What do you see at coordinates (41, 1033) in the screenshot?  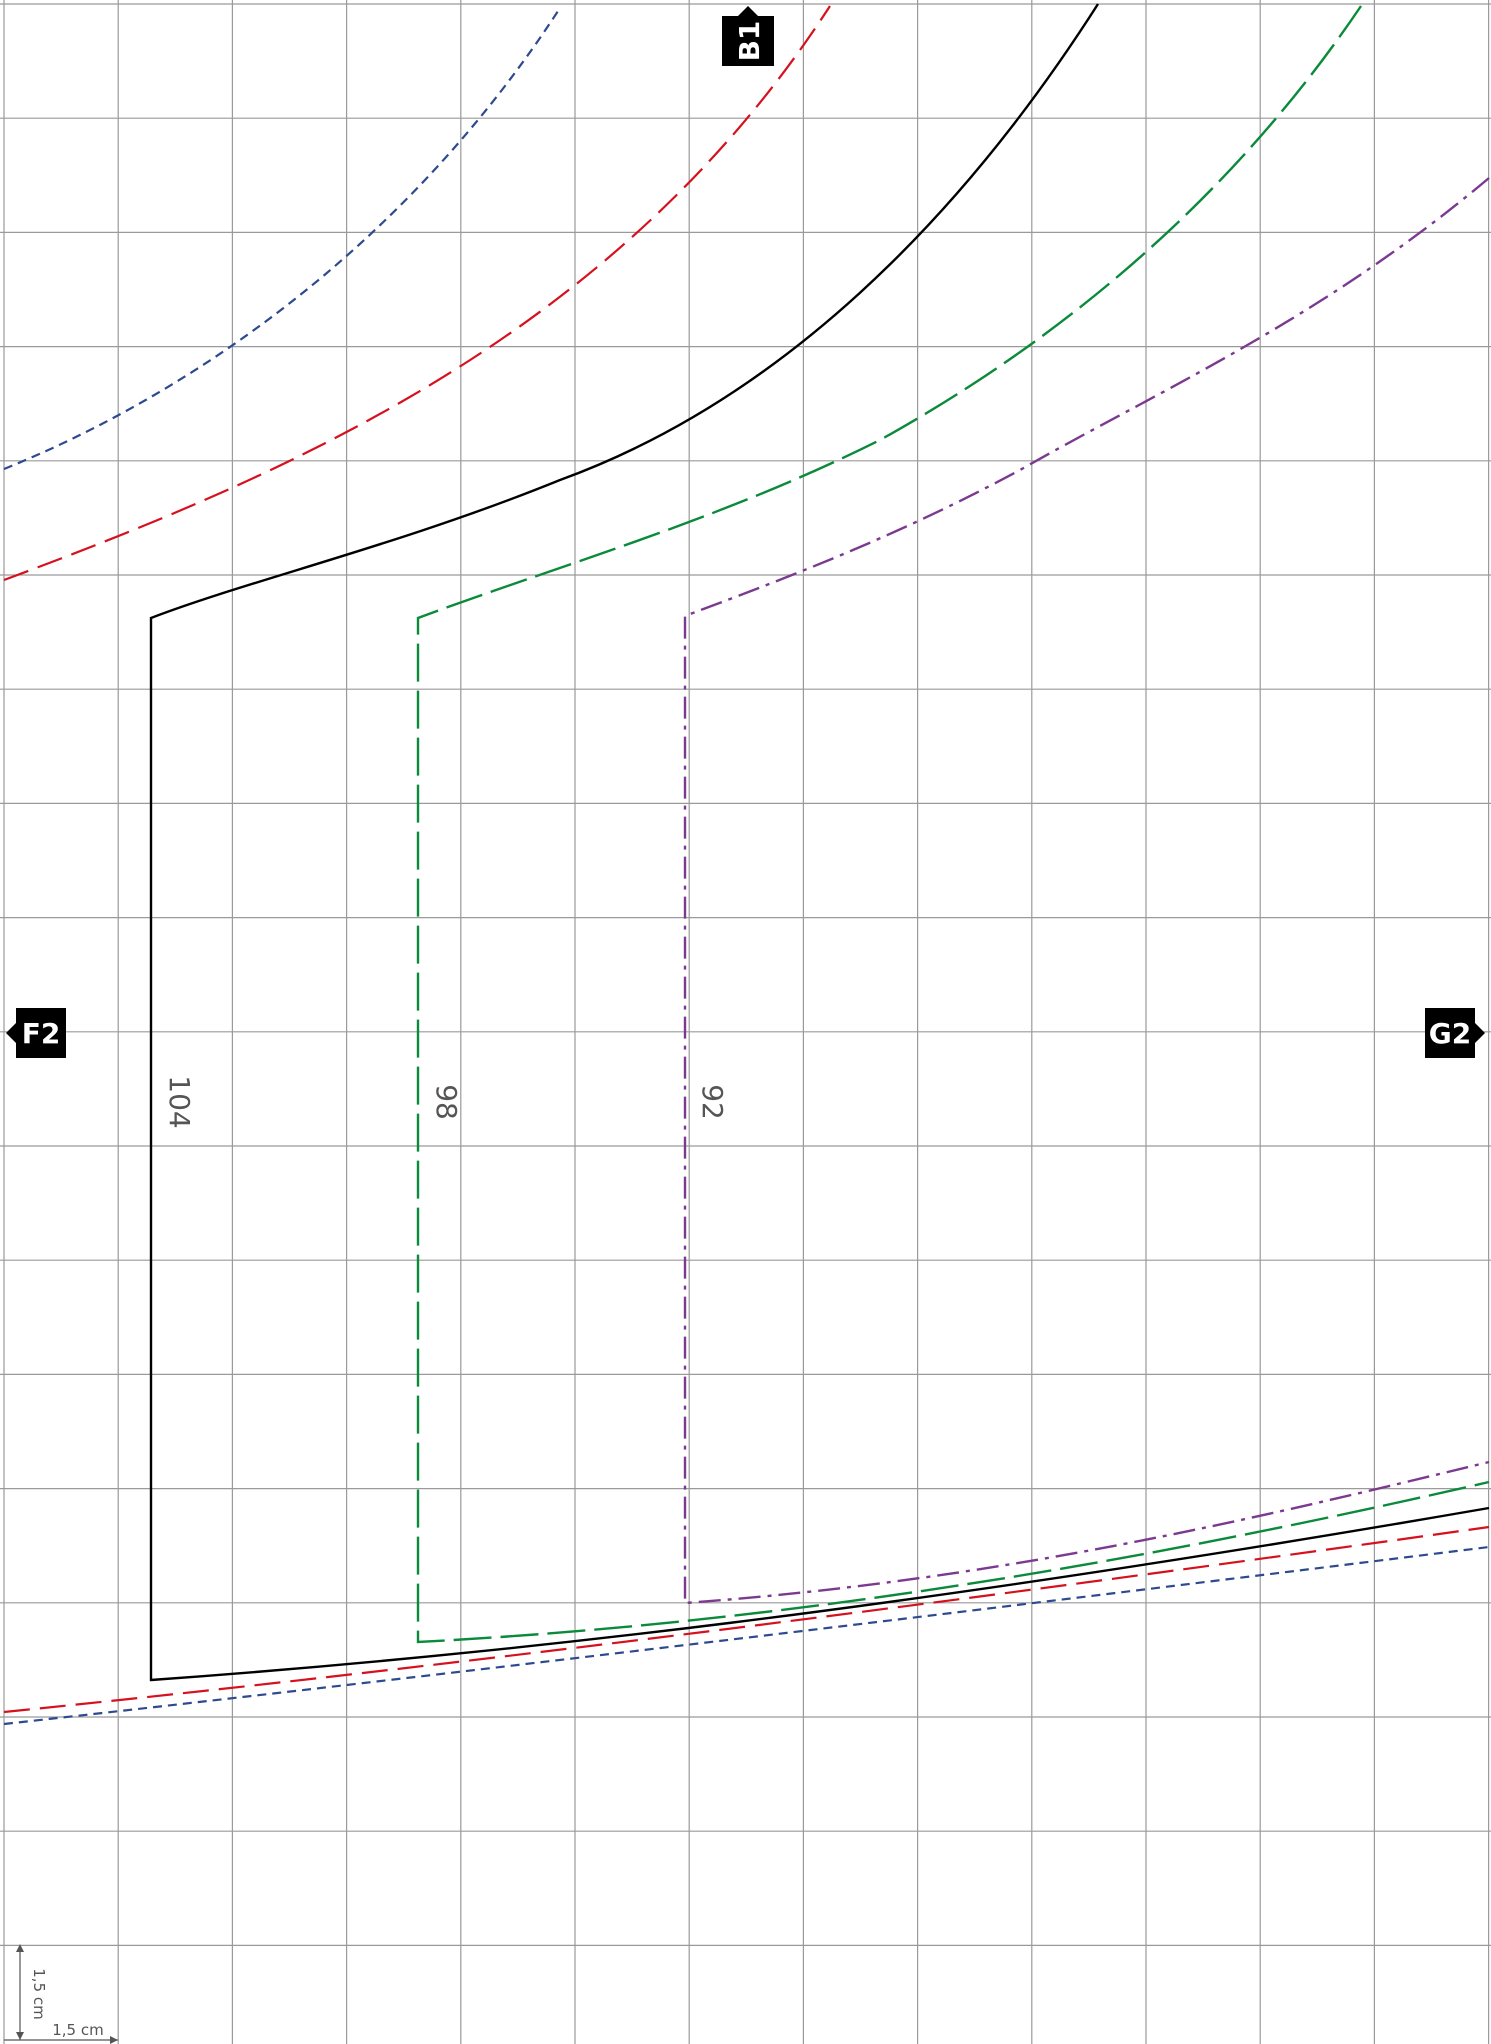 I see `marker-left-label: F2` at bounding box center [41, 1033].